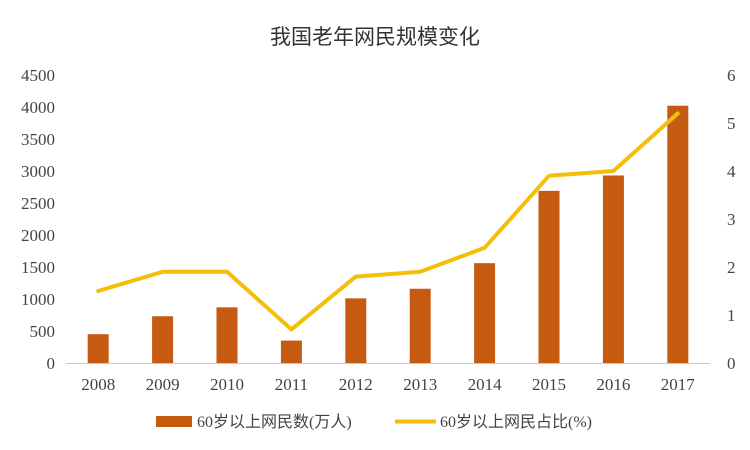 The height and width of the screenshot is (450, 750). I want to click on x-tick-label: 2016, so click(613, 384).